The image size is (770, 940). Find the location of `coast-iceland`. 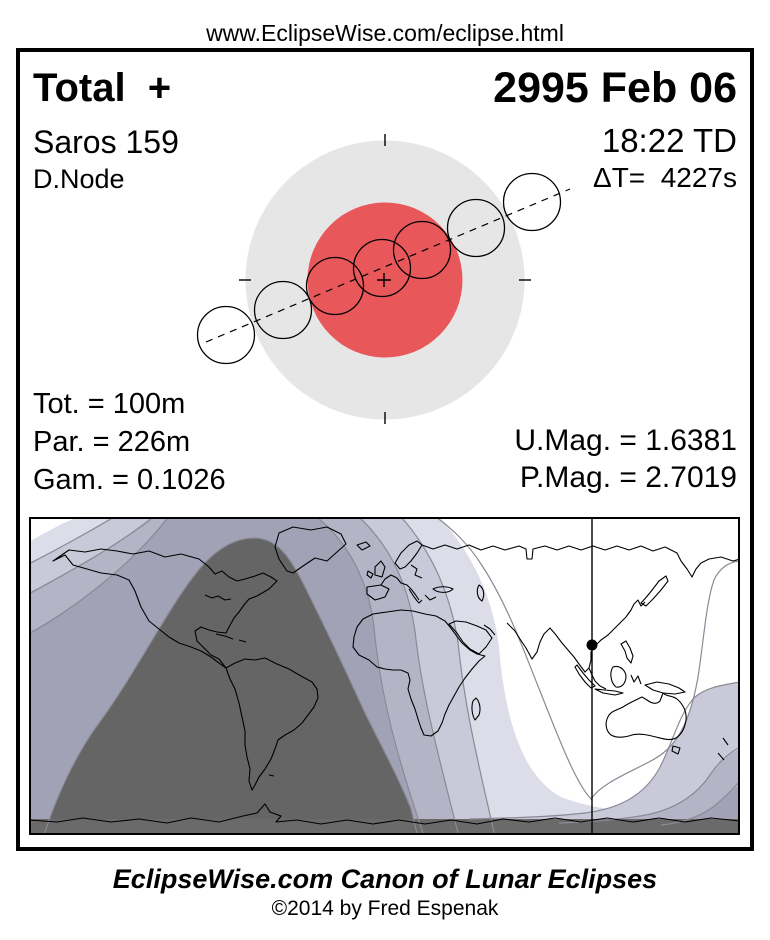

coast-iceland is located at coordinates (363, 546).